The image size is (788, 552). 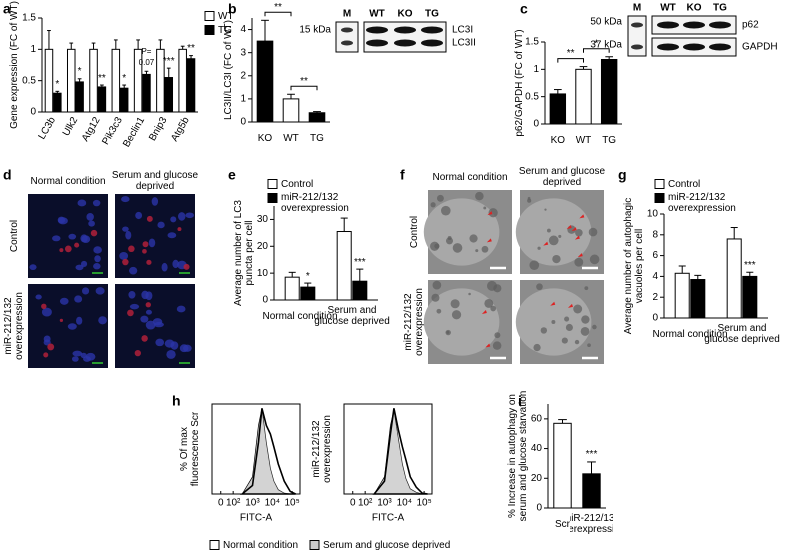 What do you see at coordinates (244, 253) in the screenshot?
I see `y-axis-label: Average number of LC3 puncta per cell` at bounding box center [244, 253].